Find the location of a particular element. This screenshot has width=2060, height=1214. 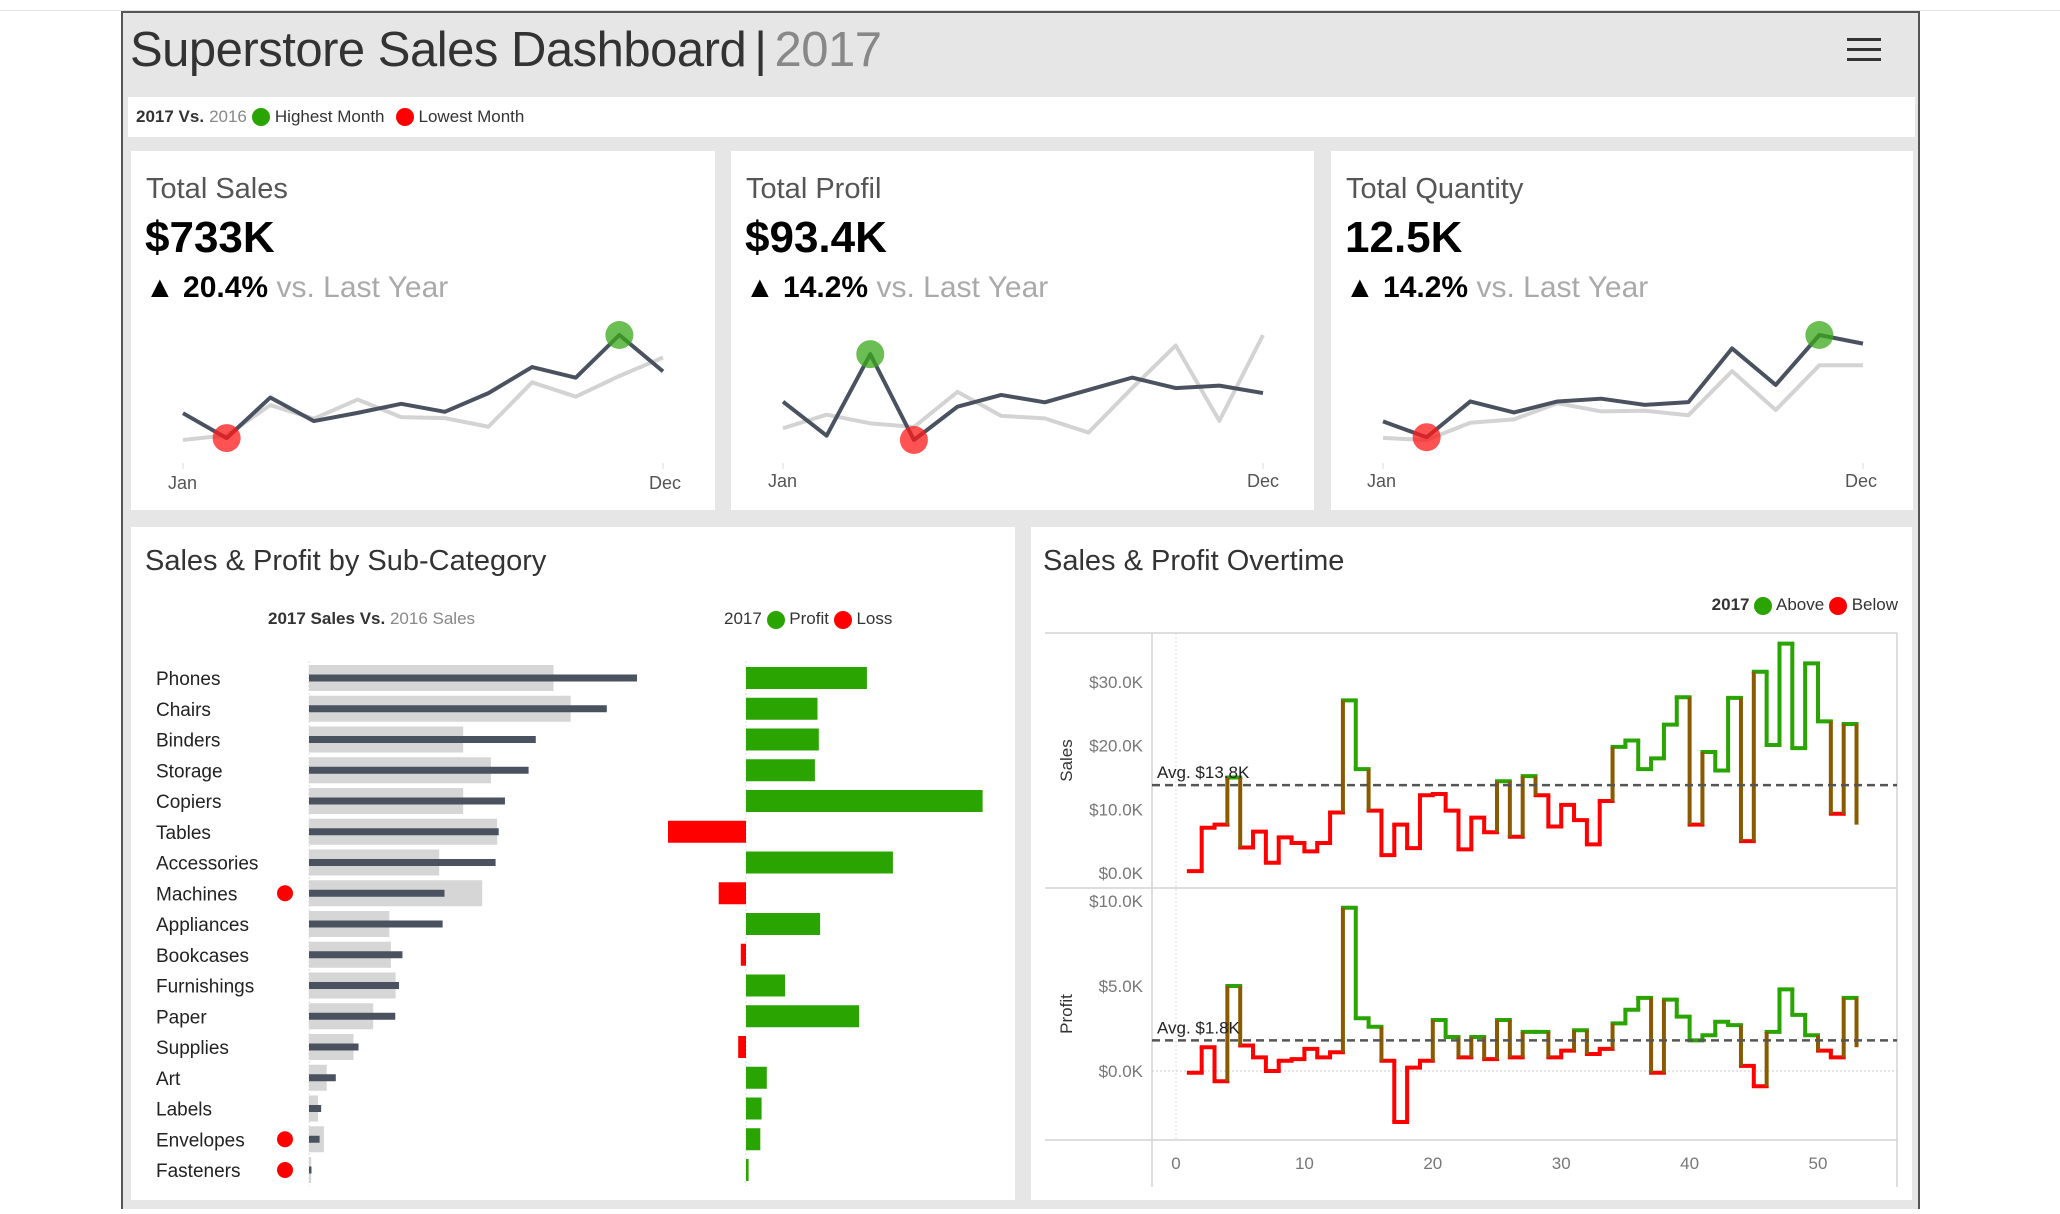

subcategory-label: Phones is located at coordinates (188, 679).